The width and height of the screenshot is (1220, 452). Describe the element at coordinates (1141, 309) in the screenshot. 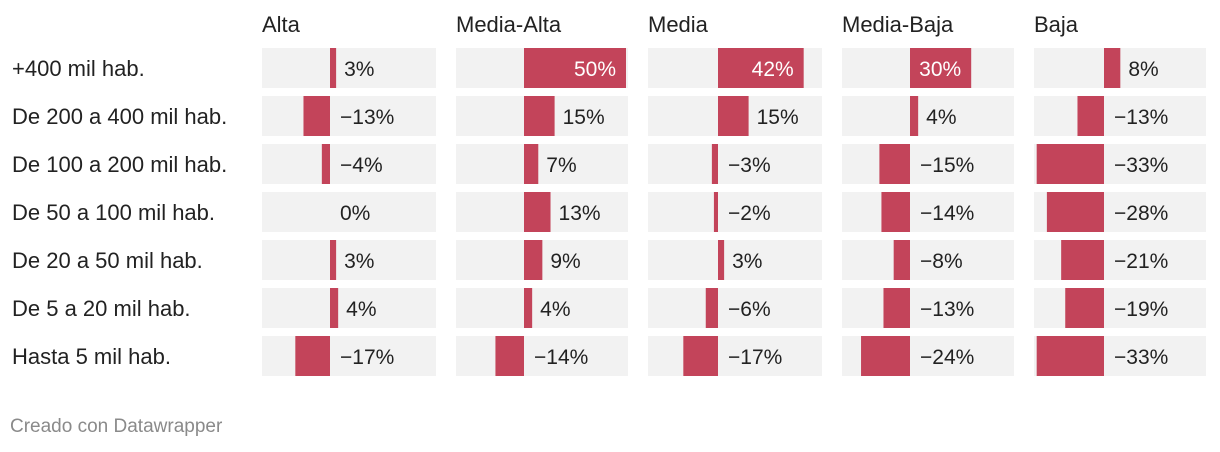

I see `value-label: −19%` at that location.